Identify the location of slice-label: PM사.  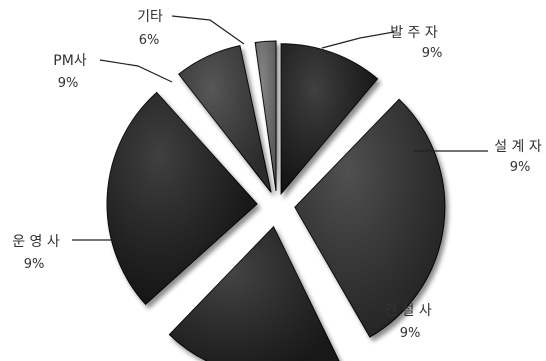
(70, 61).